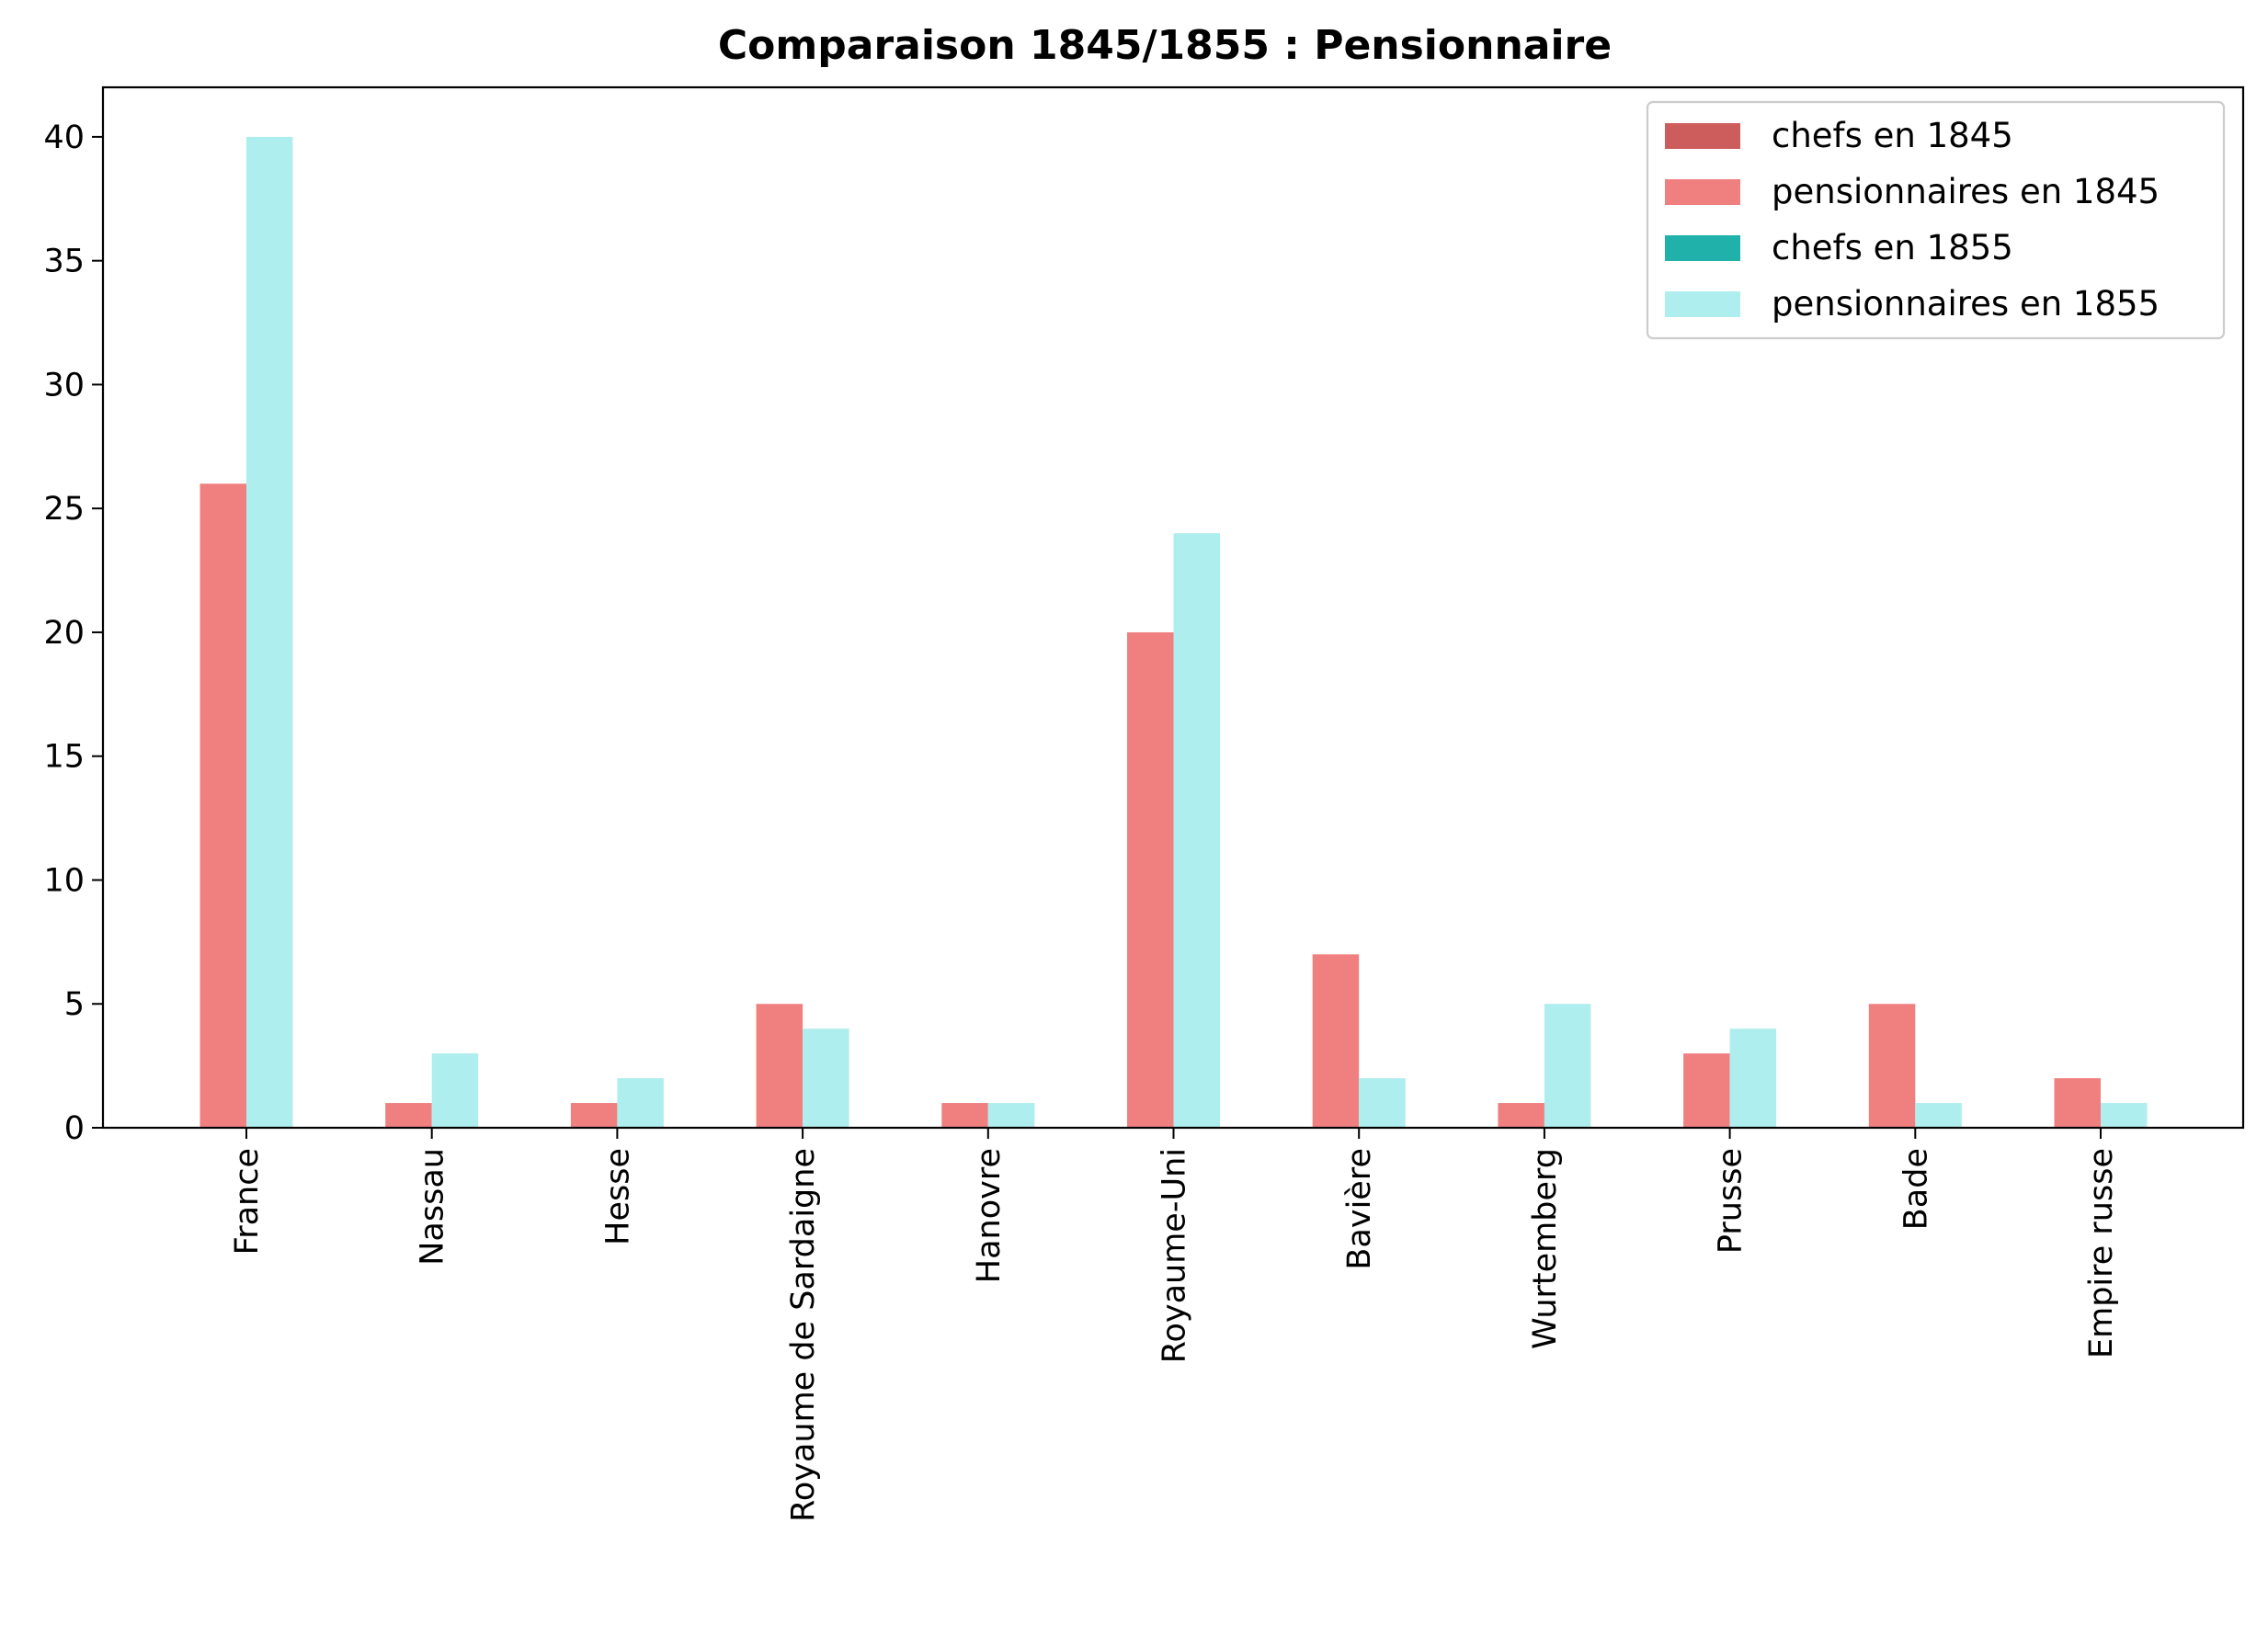 The height and width of the screenshot is (1625, 2268). I want to click on y-tick-label-0: 0, so click(74, 1128).